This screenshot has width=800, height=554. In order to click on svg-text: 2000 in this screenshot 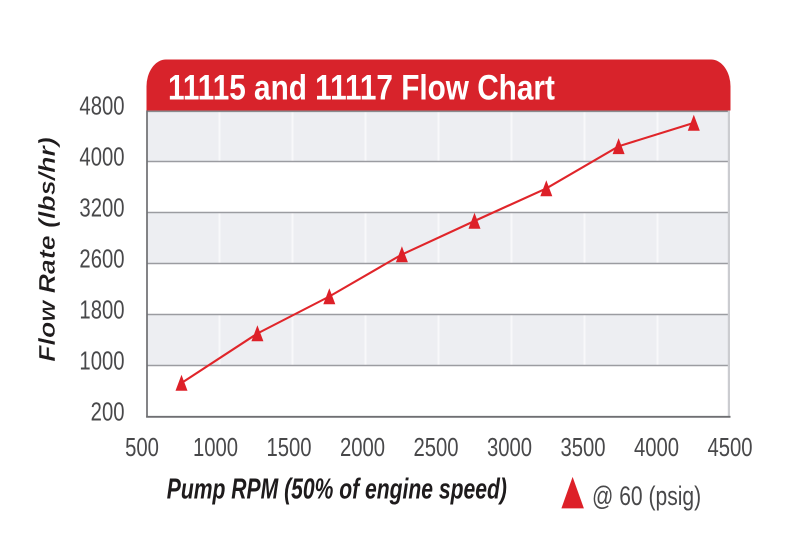, I will do `click(362, 447)`.